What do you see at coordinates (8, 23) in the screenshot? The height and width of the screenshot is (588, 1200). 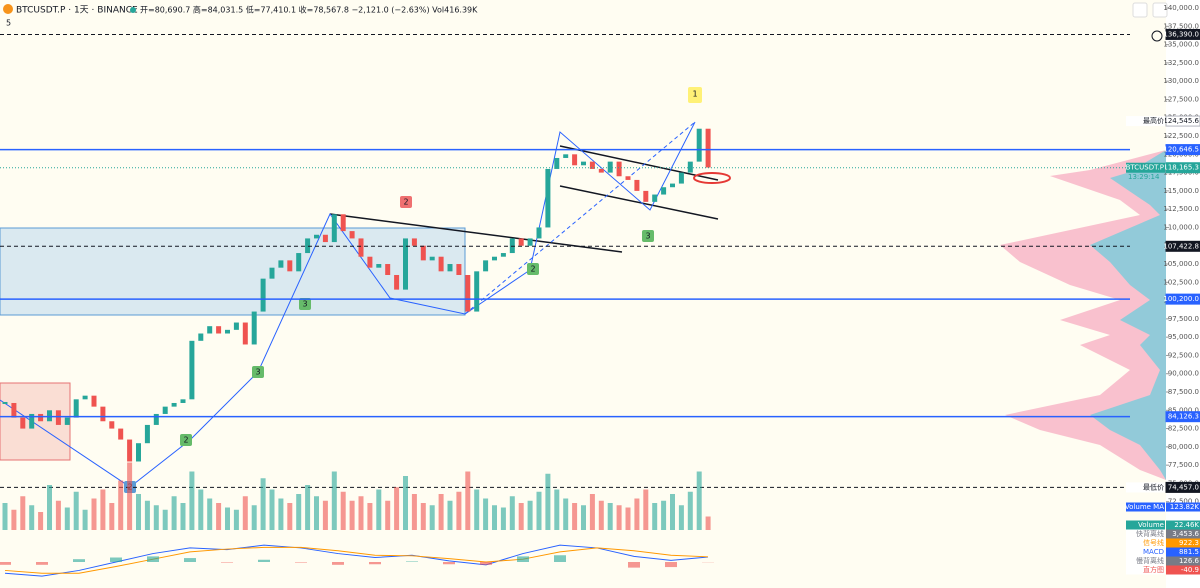 I see `interval-toggle: 5` at bounding box center [8, 23].